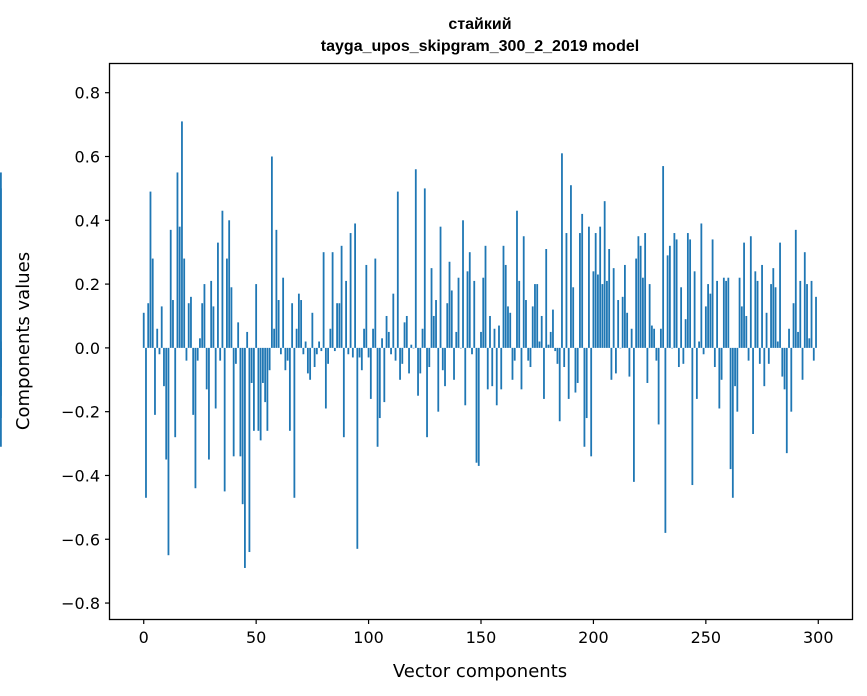  What do you see at coordinates (87, 348) in the screenshot?
I see `y-tick-label: 0.0` at bounding box center [87, 348].